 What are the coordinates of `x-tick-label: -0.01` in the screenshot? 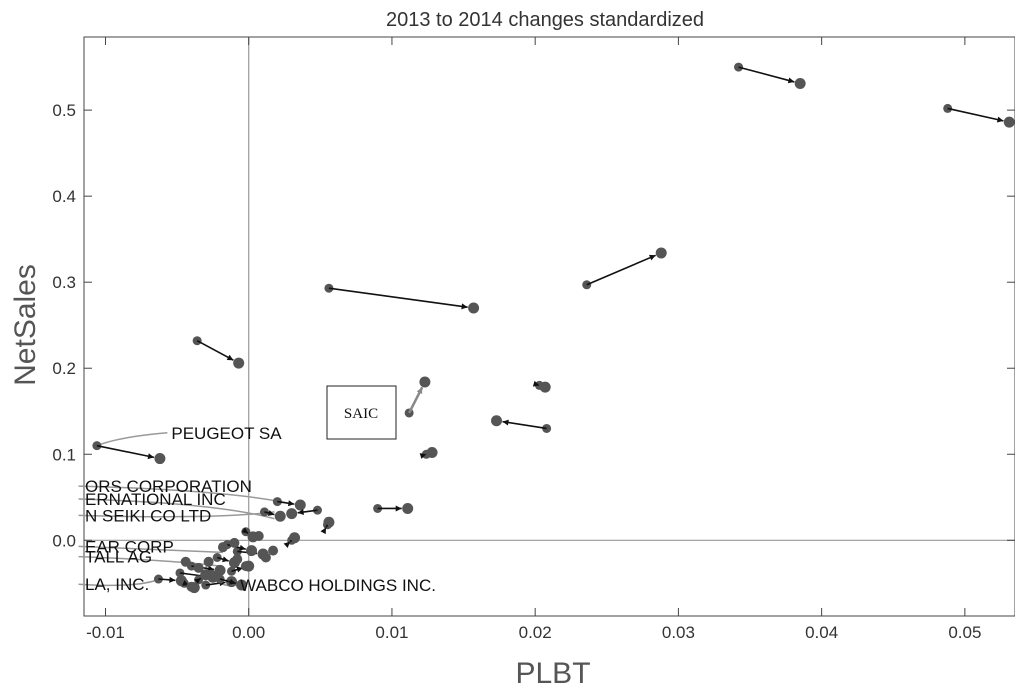 It's located at (105, 632).